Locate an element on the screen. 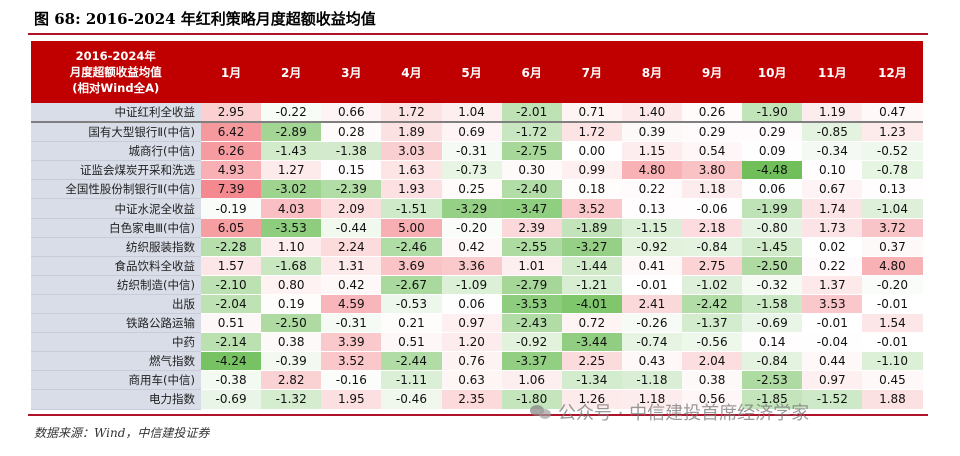 This screenshot has width=960, height=456. value-cell: 0.38 is located at coordinates (712, 380).